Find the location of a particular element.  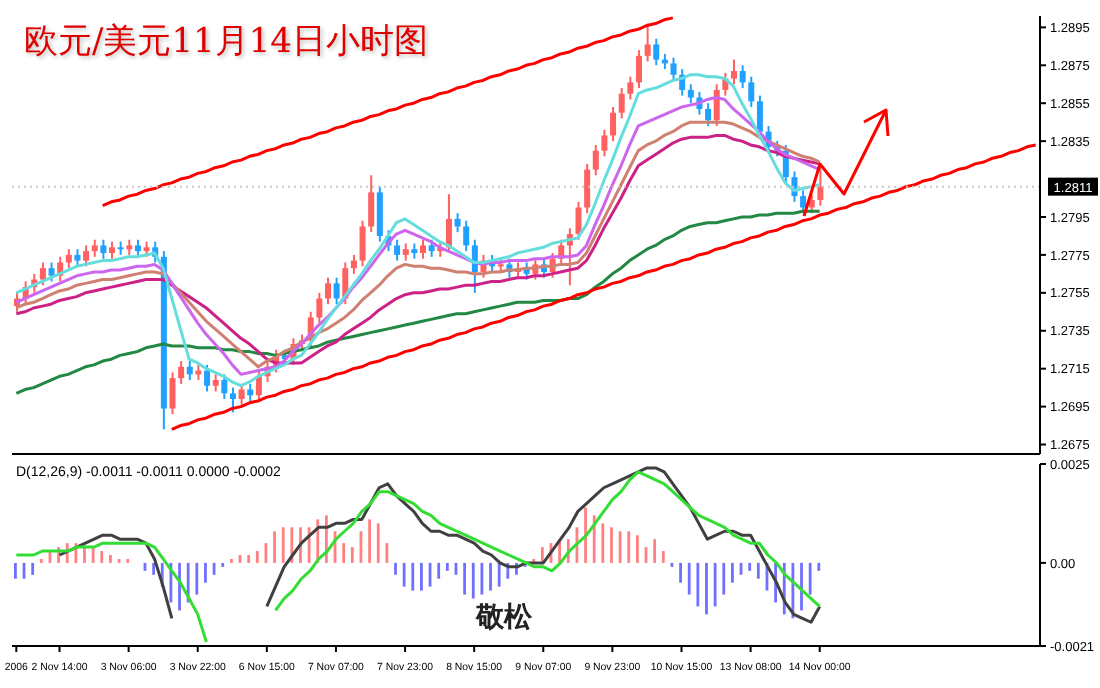

chart-title: 欧元/美元11月14日小时图 is located at coordinates (226, 42).